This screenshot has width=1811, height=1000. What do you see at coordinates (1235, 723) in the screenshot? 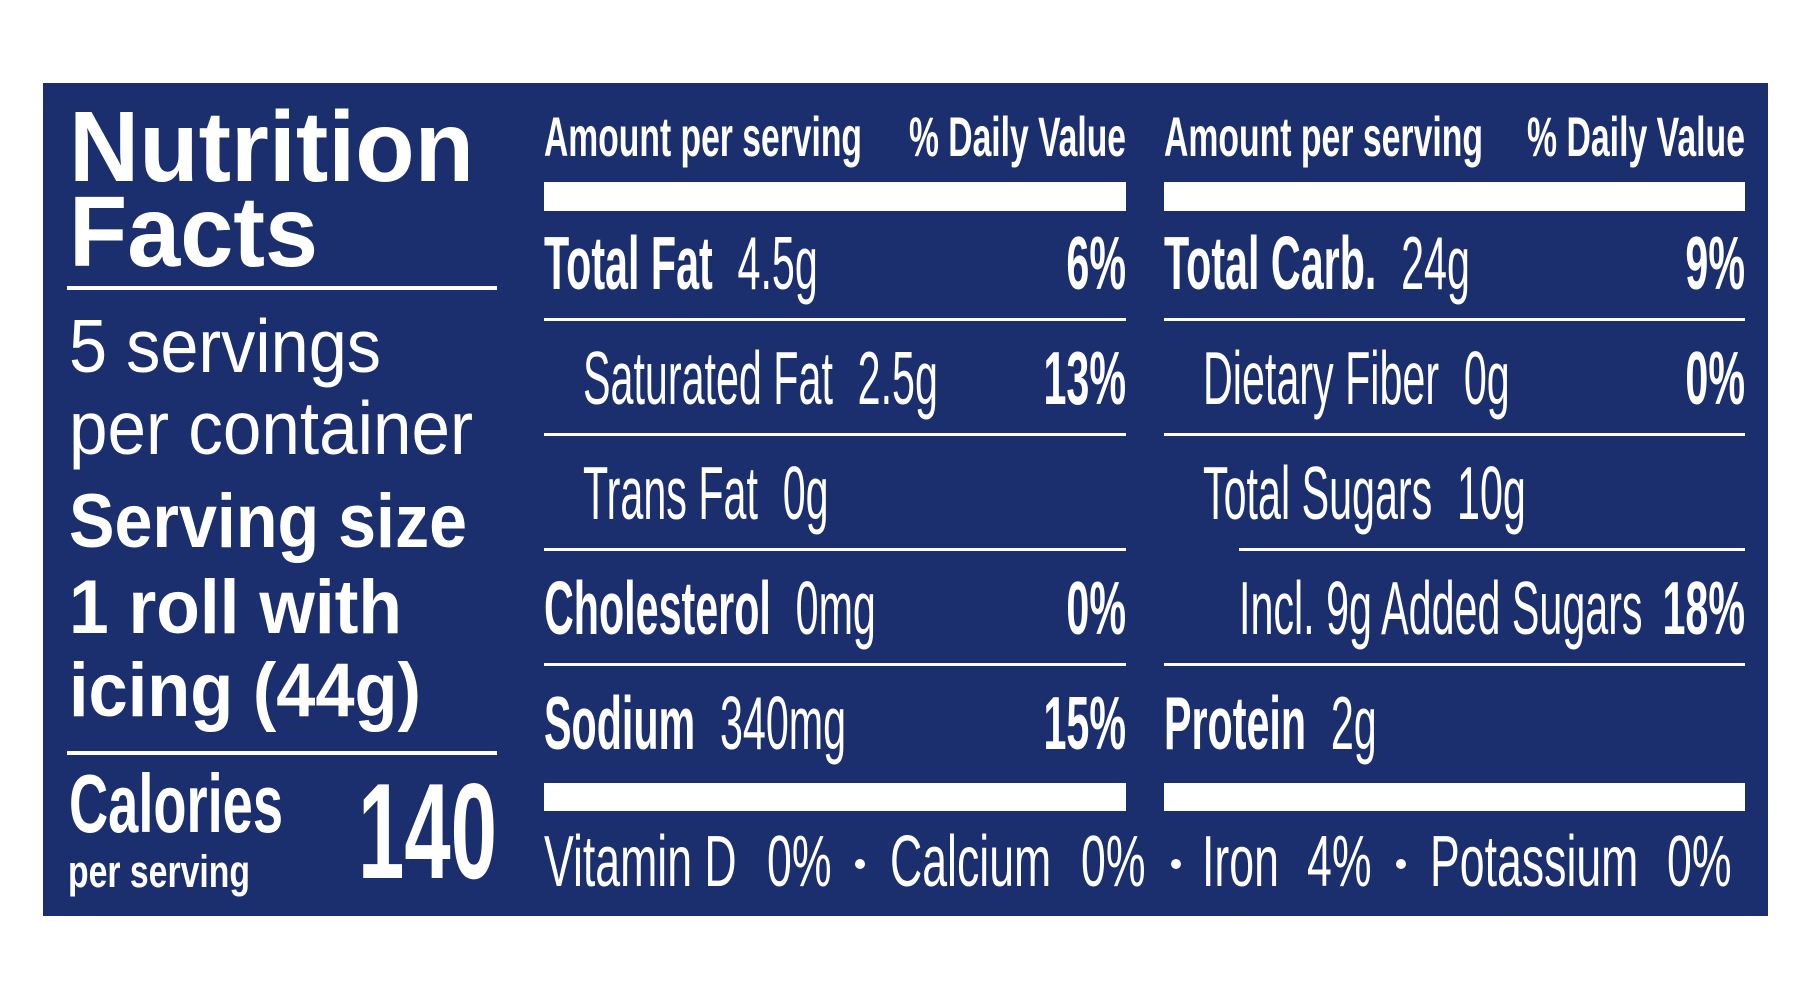
I see `nutrient-name: Protein` at bounding box center [1235, 723].